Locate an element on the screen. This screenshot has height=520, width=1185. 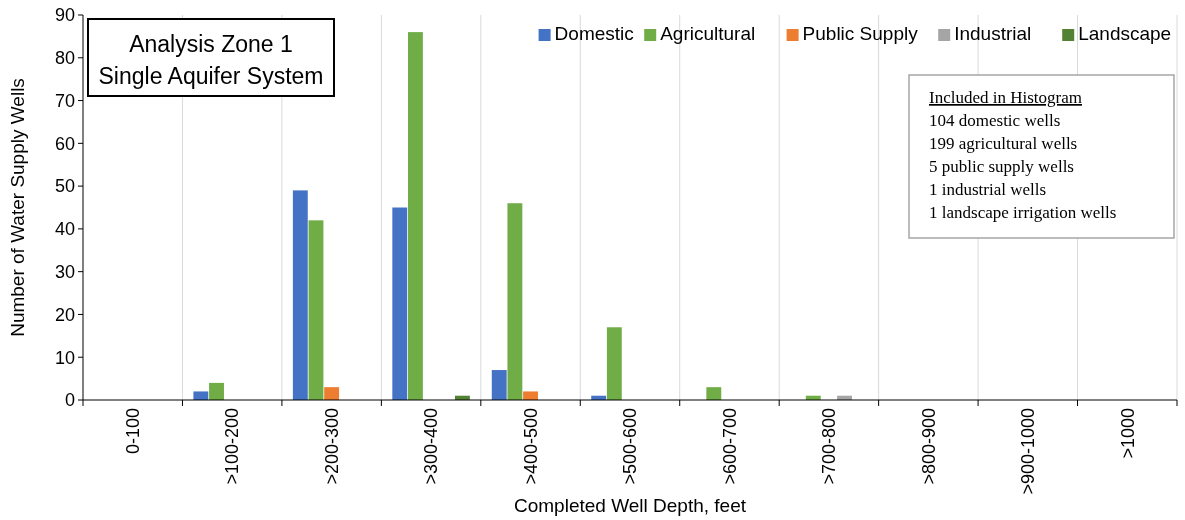
legend-label: Landscape is located at coordinates (1125, 33).